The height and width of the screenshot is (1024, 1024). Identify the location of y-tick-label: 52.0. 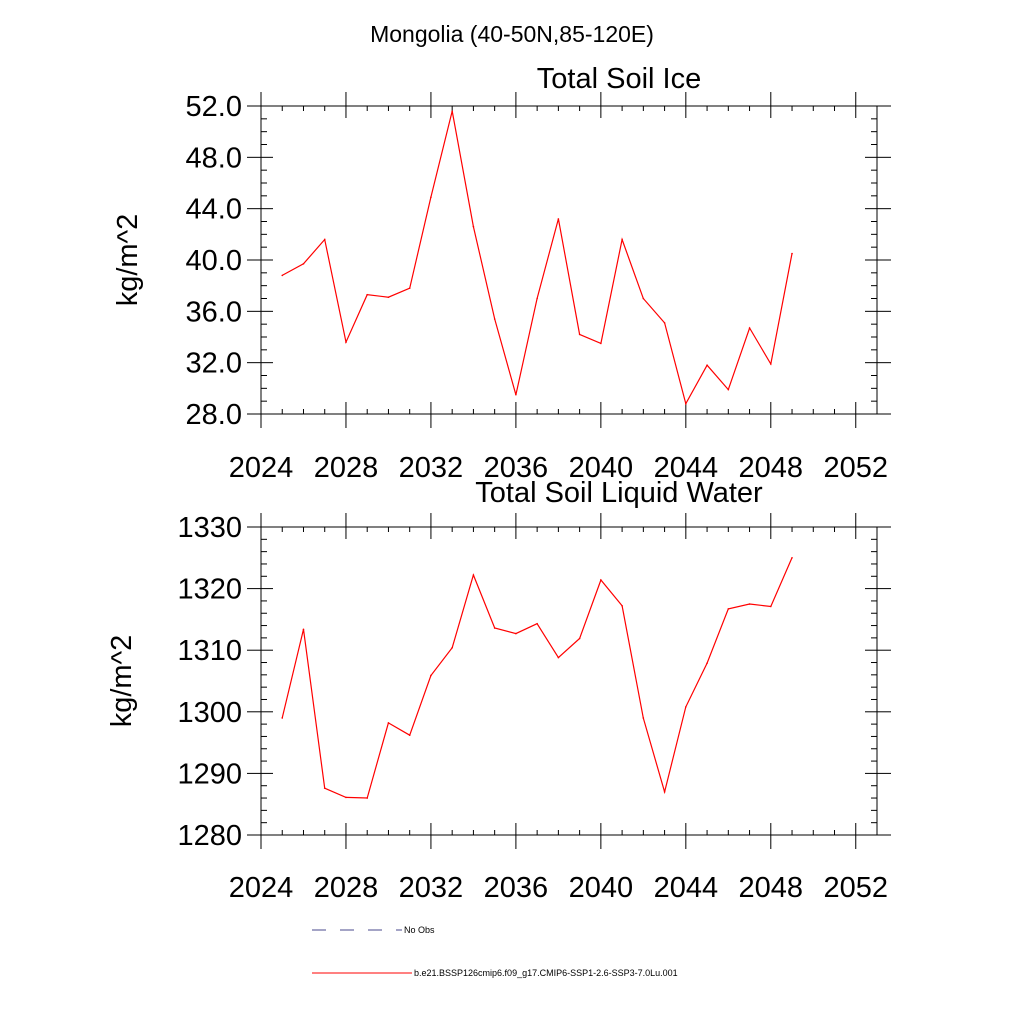
(214, 107).